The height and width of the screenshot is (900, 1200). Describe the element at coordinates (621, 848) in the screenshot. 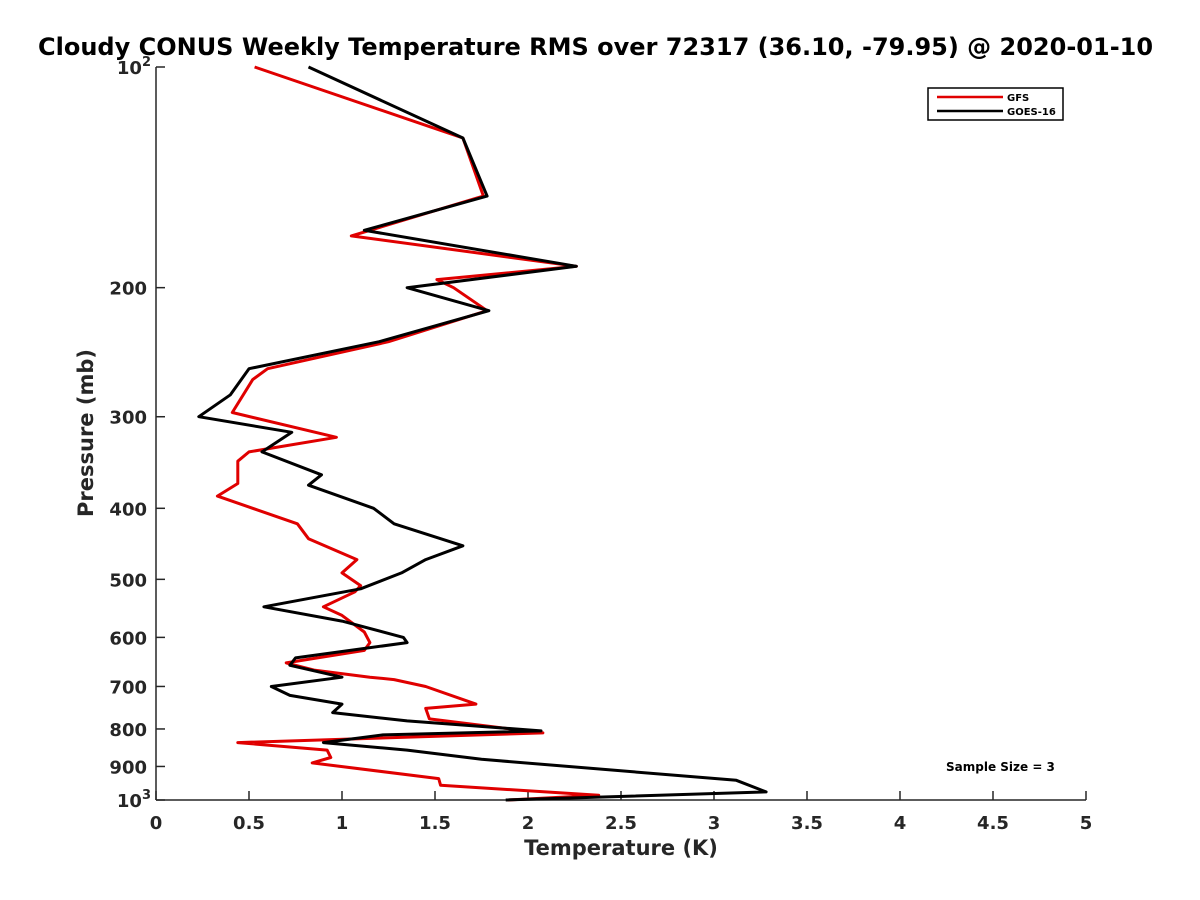

I see `x-axis-label: Temperature (K)` at that location.